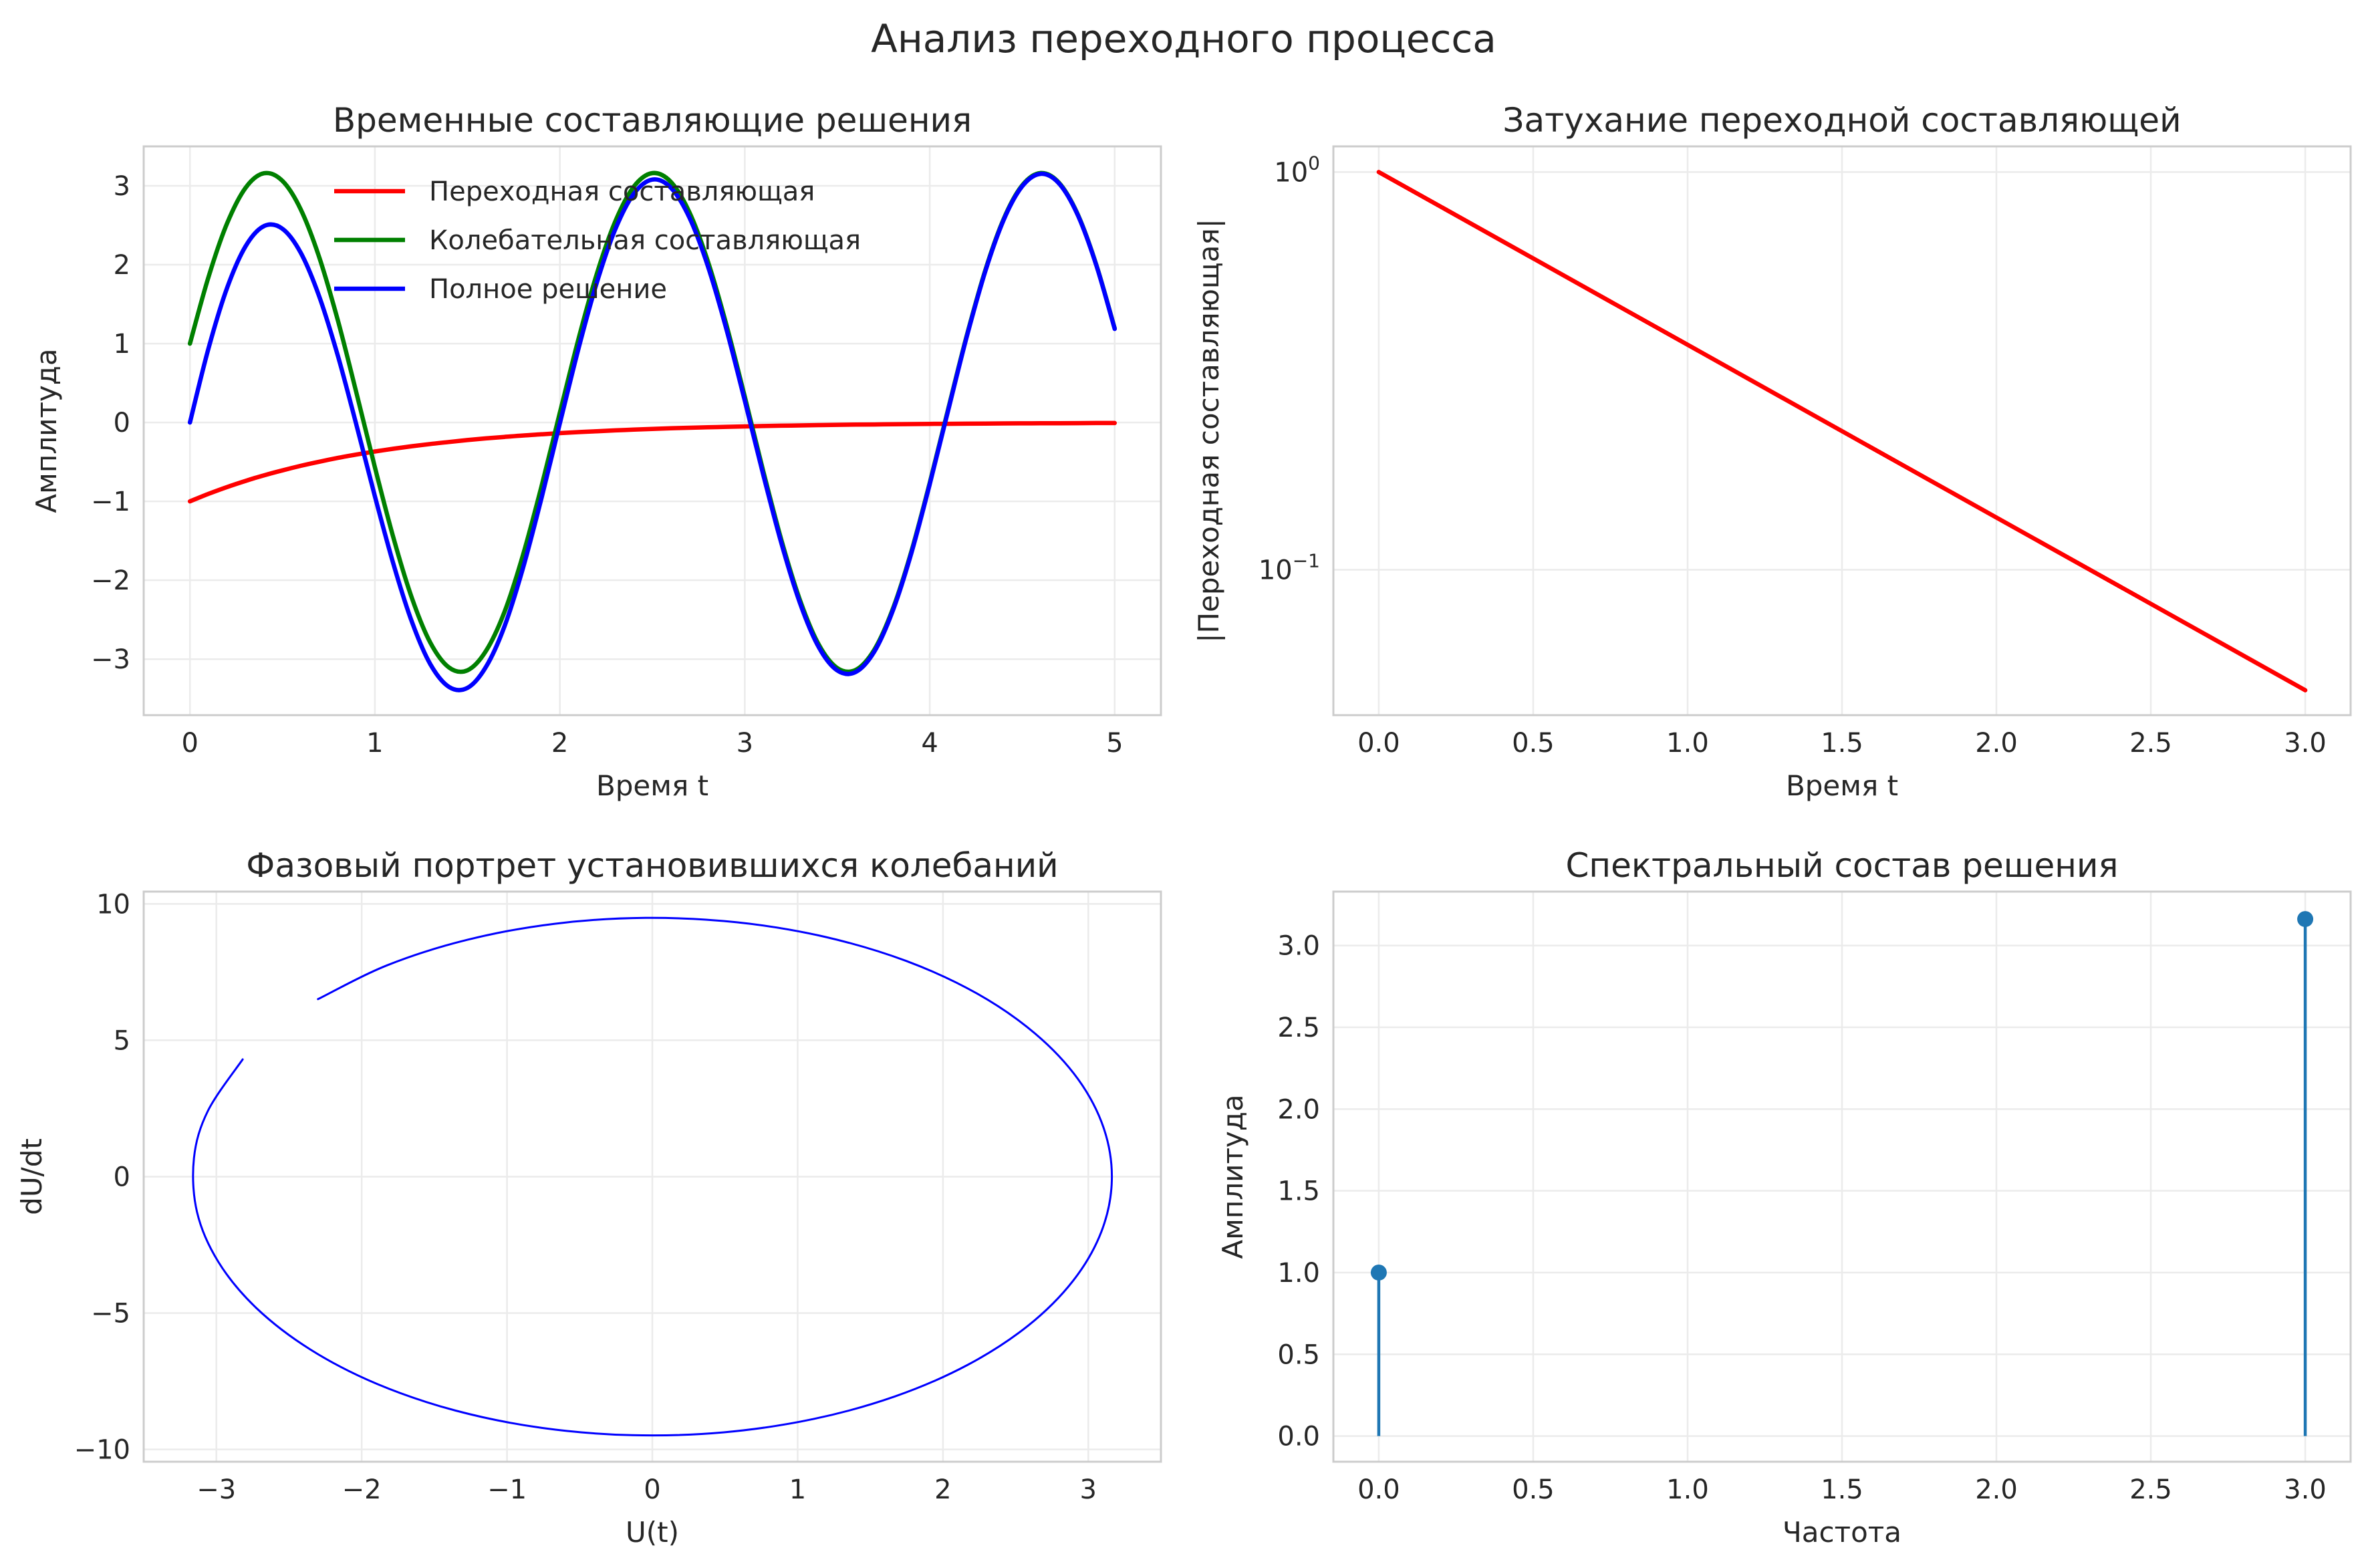 The width and height of the screenshot is (2370, 1568). Describe the element at coordinates (110, 580) in the screenshot. I see `y-tick-label: −2` at that location.